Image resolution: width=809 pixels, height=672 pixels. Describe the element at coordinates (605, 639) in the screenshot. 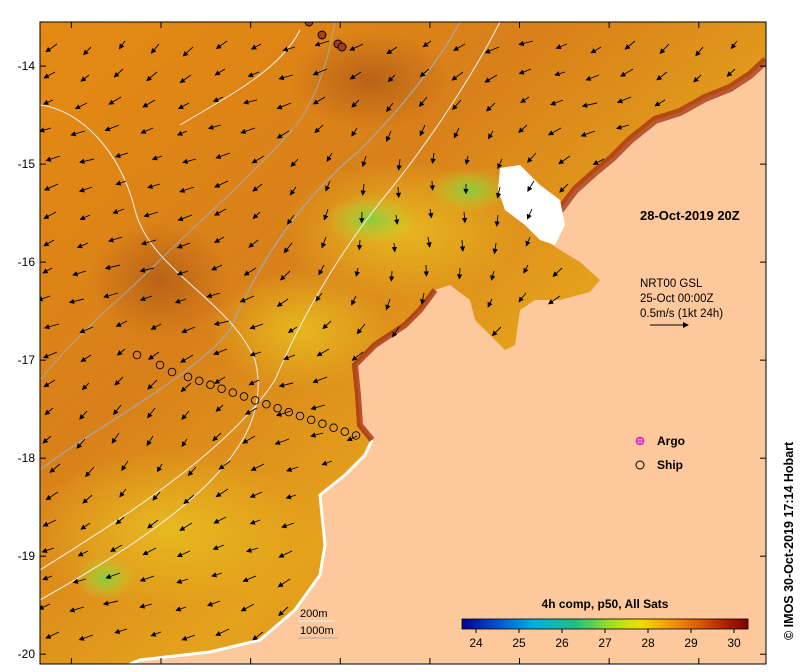

I see `colorbar-ticks: 24 25 26 27 28 29 30` at that location.